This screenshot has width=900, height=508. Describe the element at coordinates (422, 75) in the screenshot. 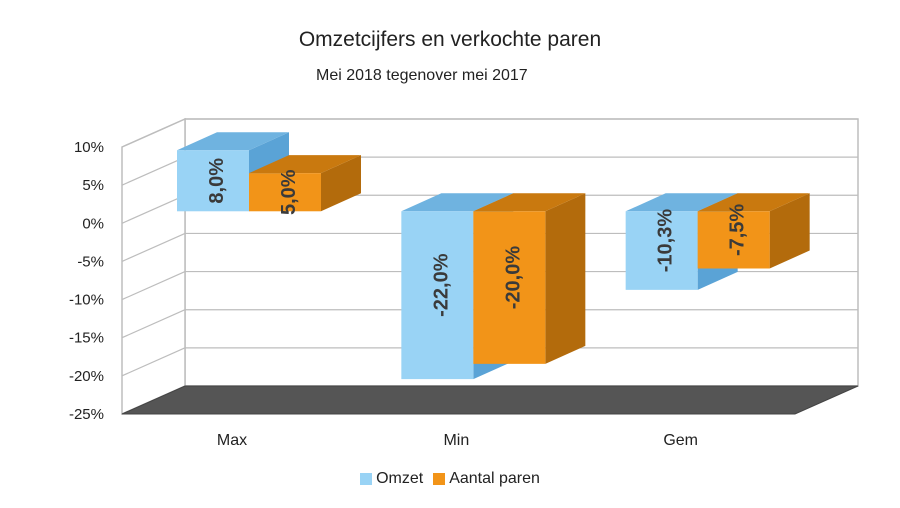

I see `chart-subtitle: Mei 2018 tegenover mei 2017` at that location.